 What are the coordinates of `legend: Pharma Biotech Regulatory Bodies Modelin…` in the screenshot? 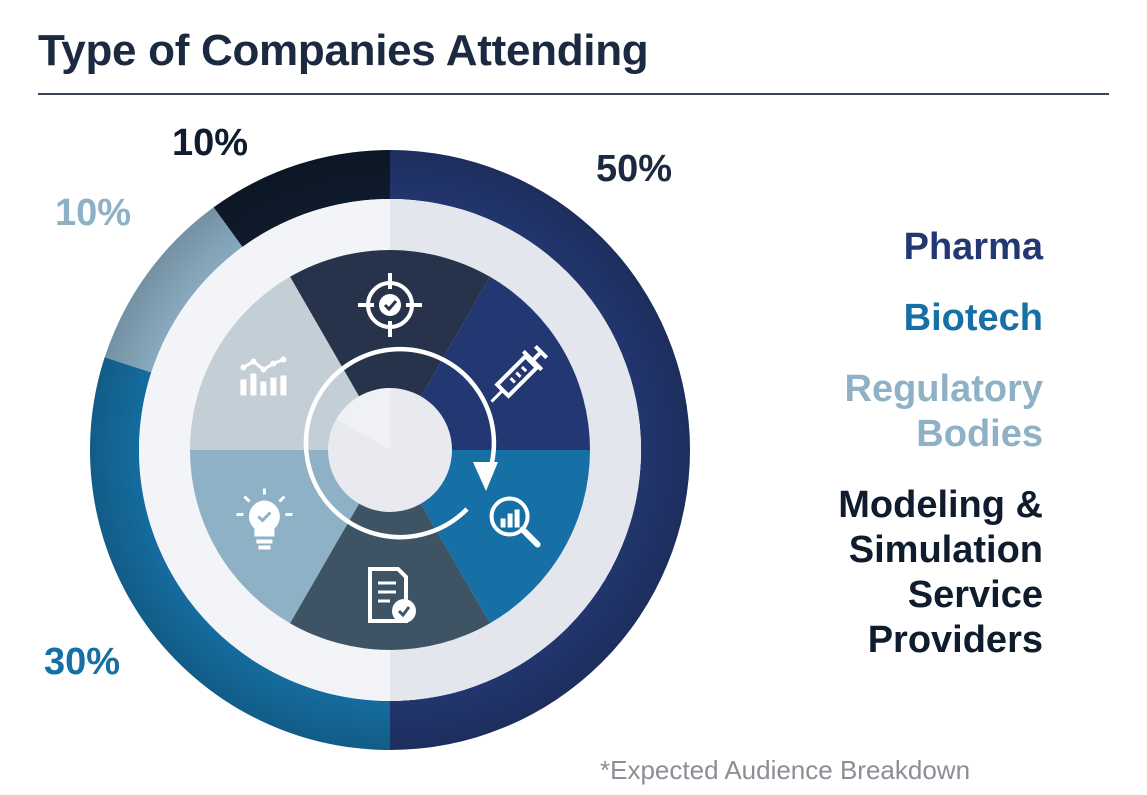 It's located at (940, 444).